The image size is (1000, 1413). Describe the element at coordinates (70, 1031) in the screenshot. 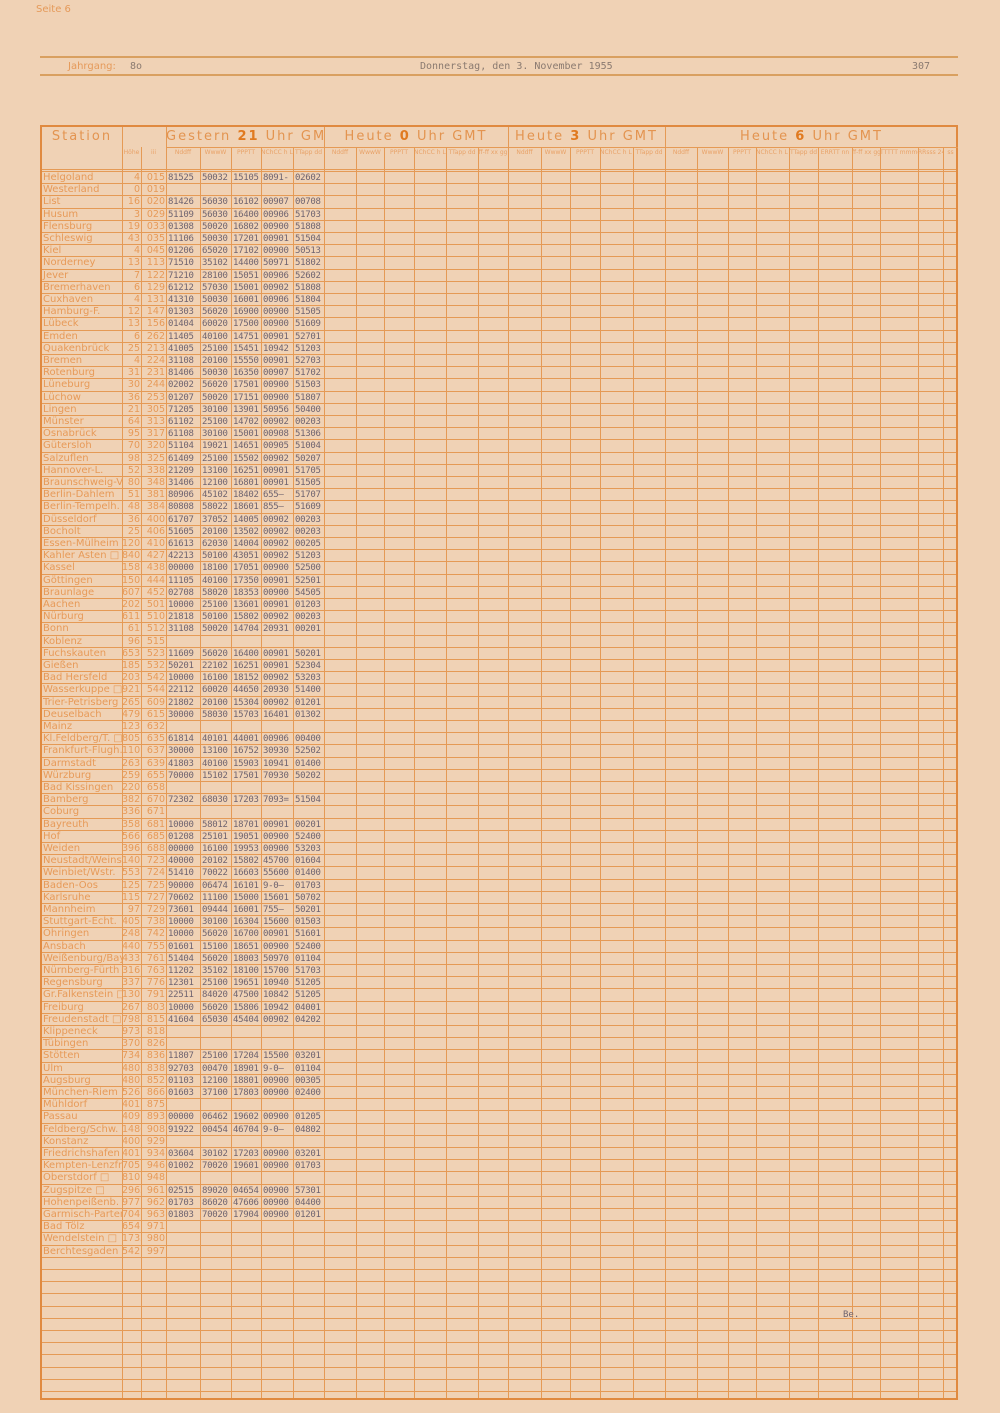

I see `station-name: Klippeneck` at that location.